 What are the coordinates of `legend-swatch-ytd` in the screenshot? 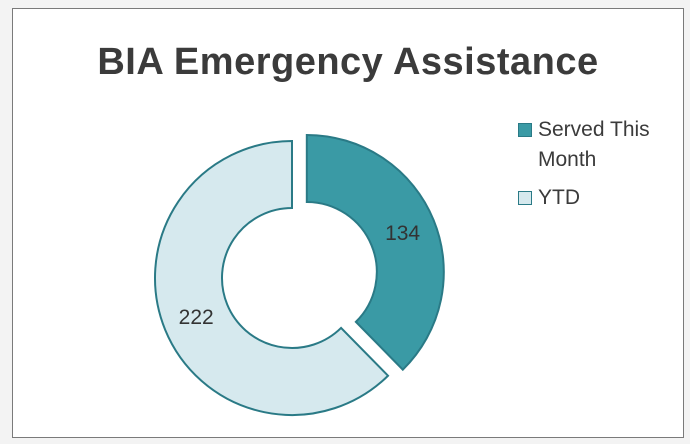 It's located at (525, 198).